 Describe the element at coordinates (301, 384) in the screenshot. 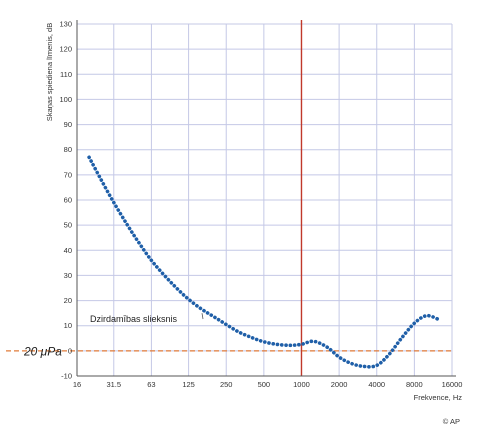

I see `x-tick-label: 1000` at that location.